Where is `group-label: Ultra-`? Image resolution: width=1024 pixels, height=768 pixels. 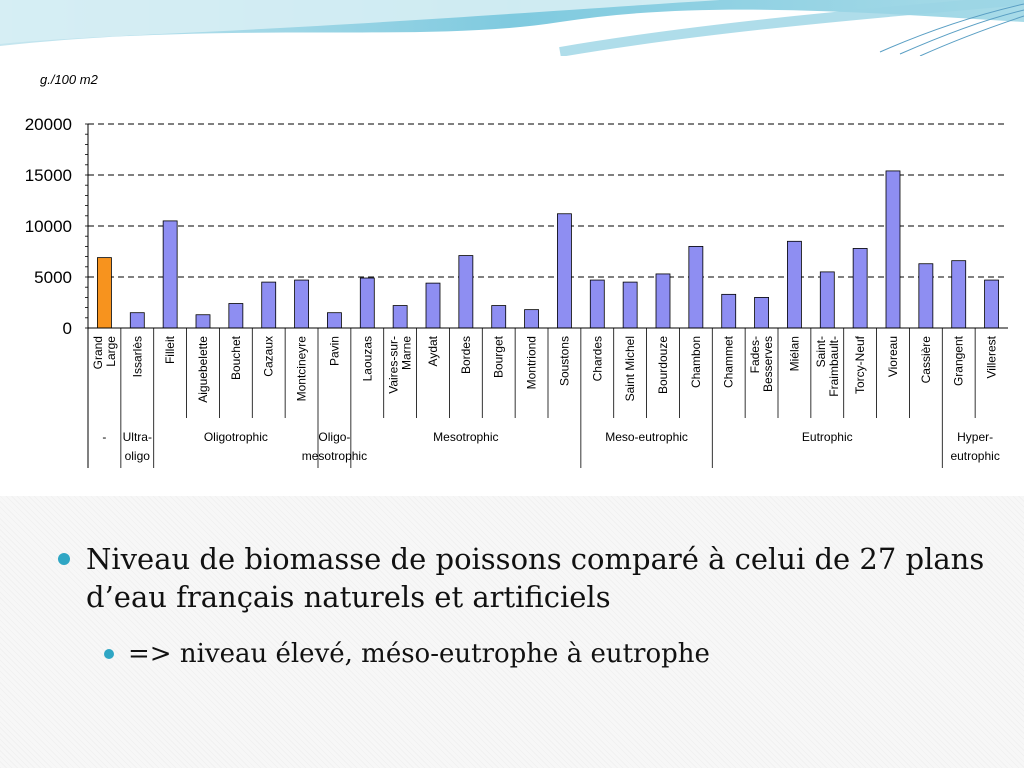
group-label: Ultra- is located at coordinates (137, 437).